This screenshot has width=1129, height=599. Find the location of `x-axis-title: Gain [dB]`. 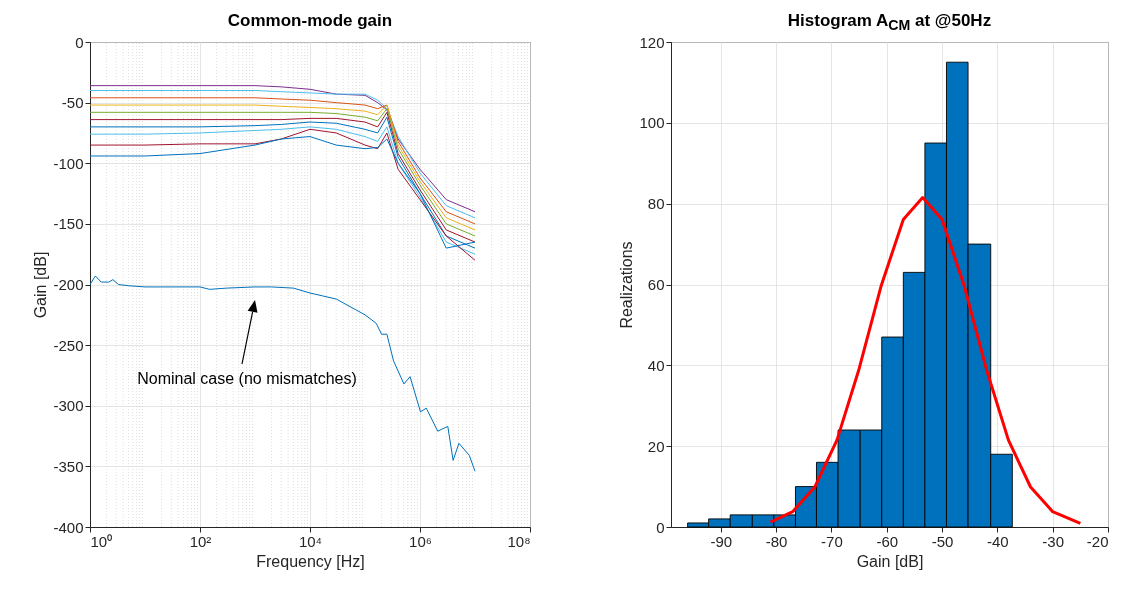

x-axis-title: Gain [dB] is located at coordinates (890, 561).